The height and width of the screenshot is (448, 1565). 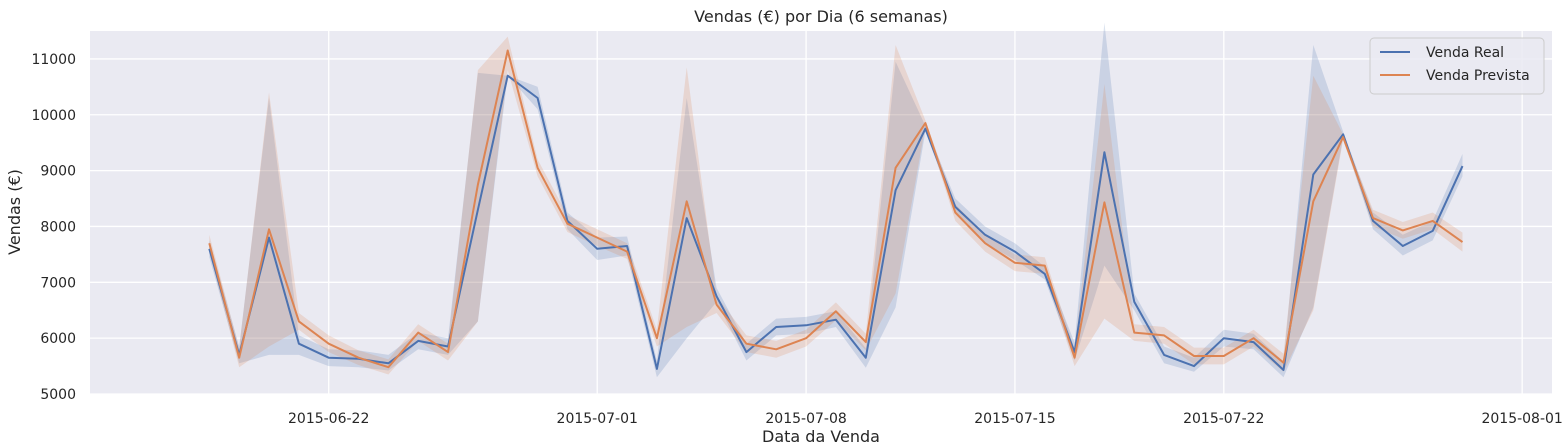 What do you see at coordinates (1521, 419) in the screenshot?
I see `x-tick-label: 2015-08-01` at bounding box center [1521, 419].